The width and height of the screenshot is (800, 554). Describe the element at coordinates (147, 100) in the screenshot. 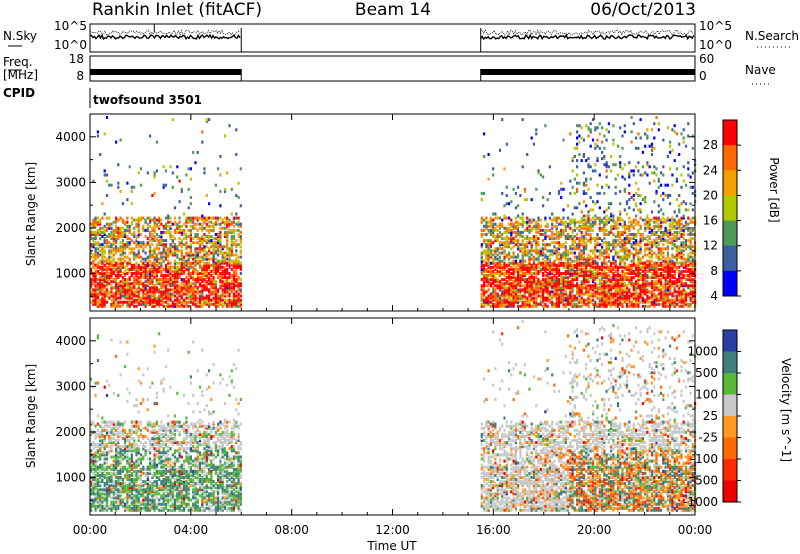

I see `cpid-value: twofsound 3501` at that location.